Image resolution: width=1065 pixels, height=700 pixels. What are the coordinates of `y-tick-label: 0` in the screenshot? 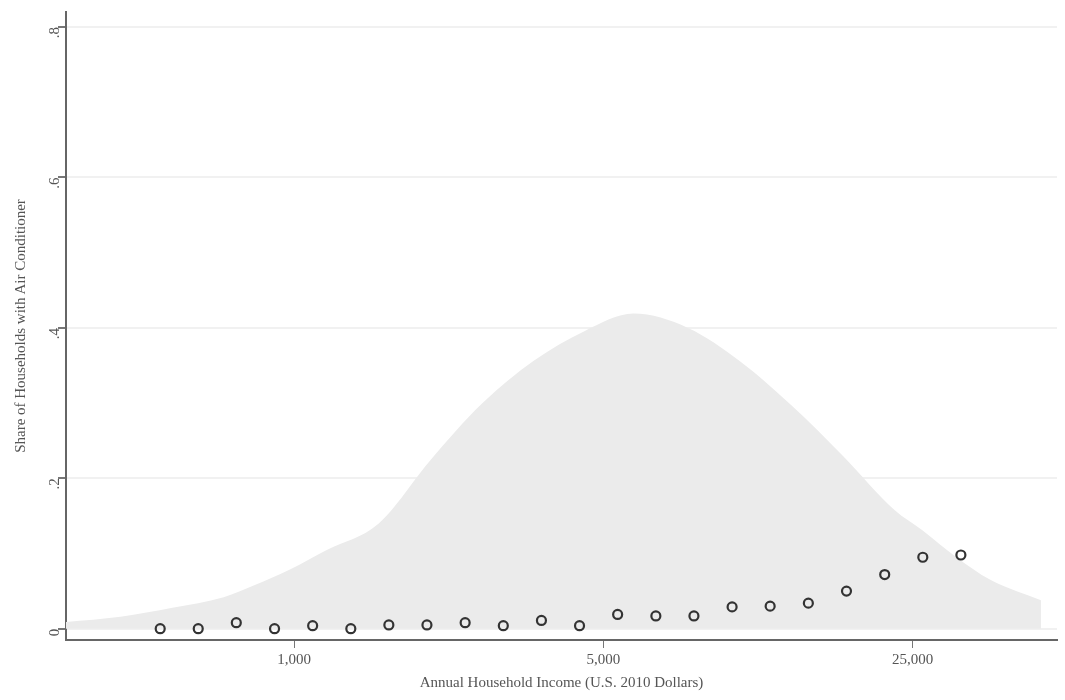 It's located at (53, 632).